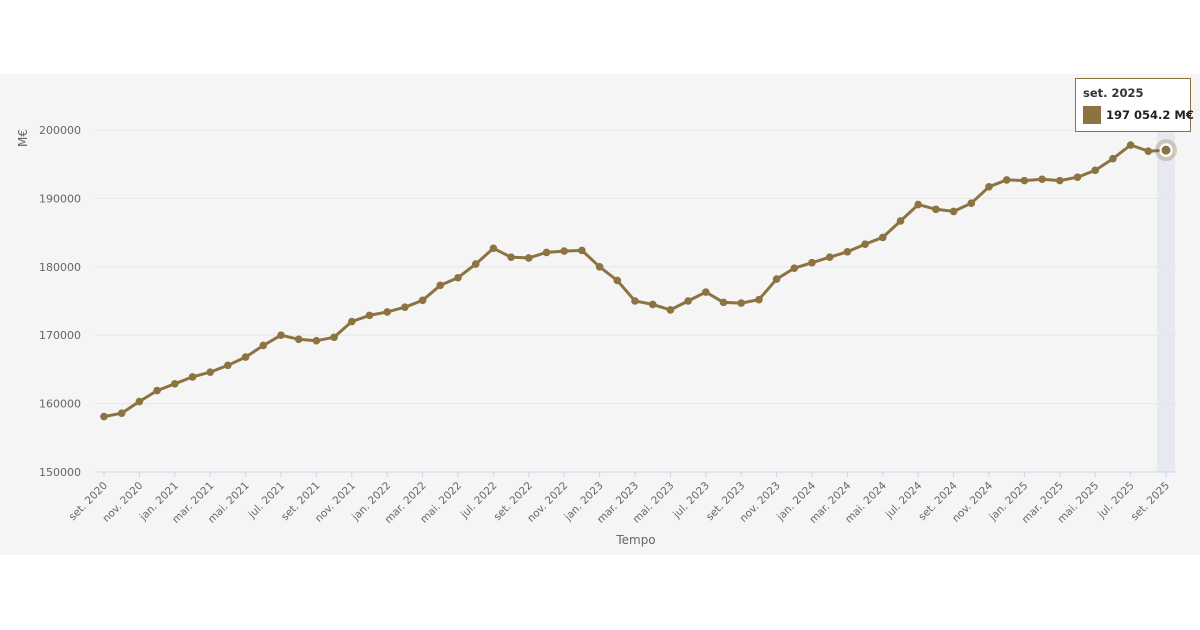 This screenshot has height=630, width=1200. I want to click on tooltip-swatch, so click(1092, 115).